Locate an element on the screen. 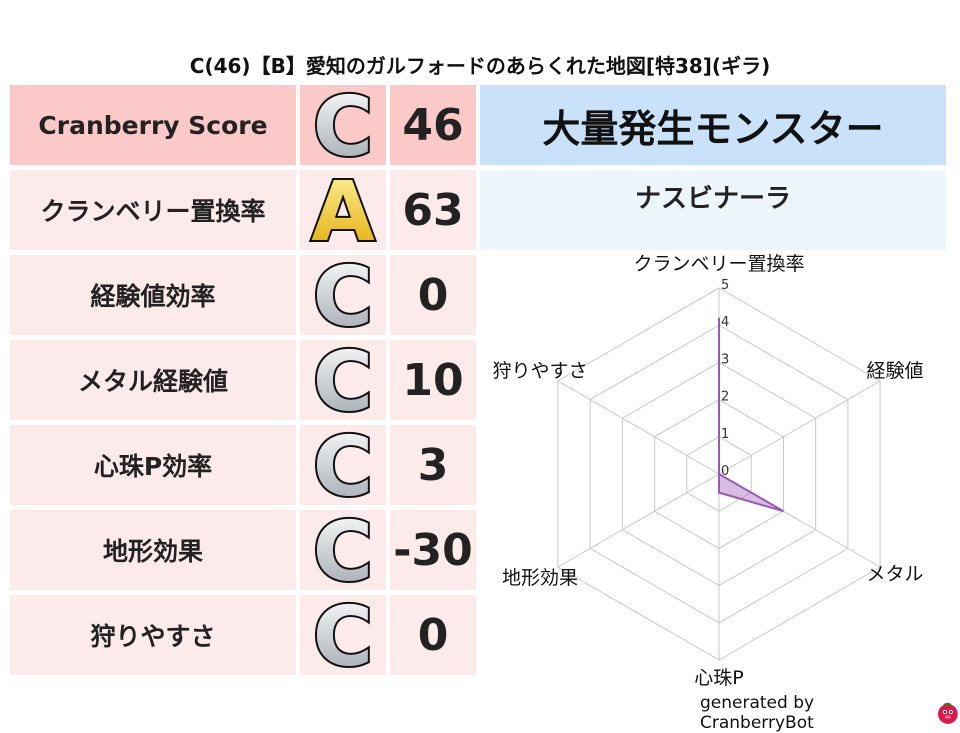  row-label: 地形効果 is located at coordinates (153, 550).